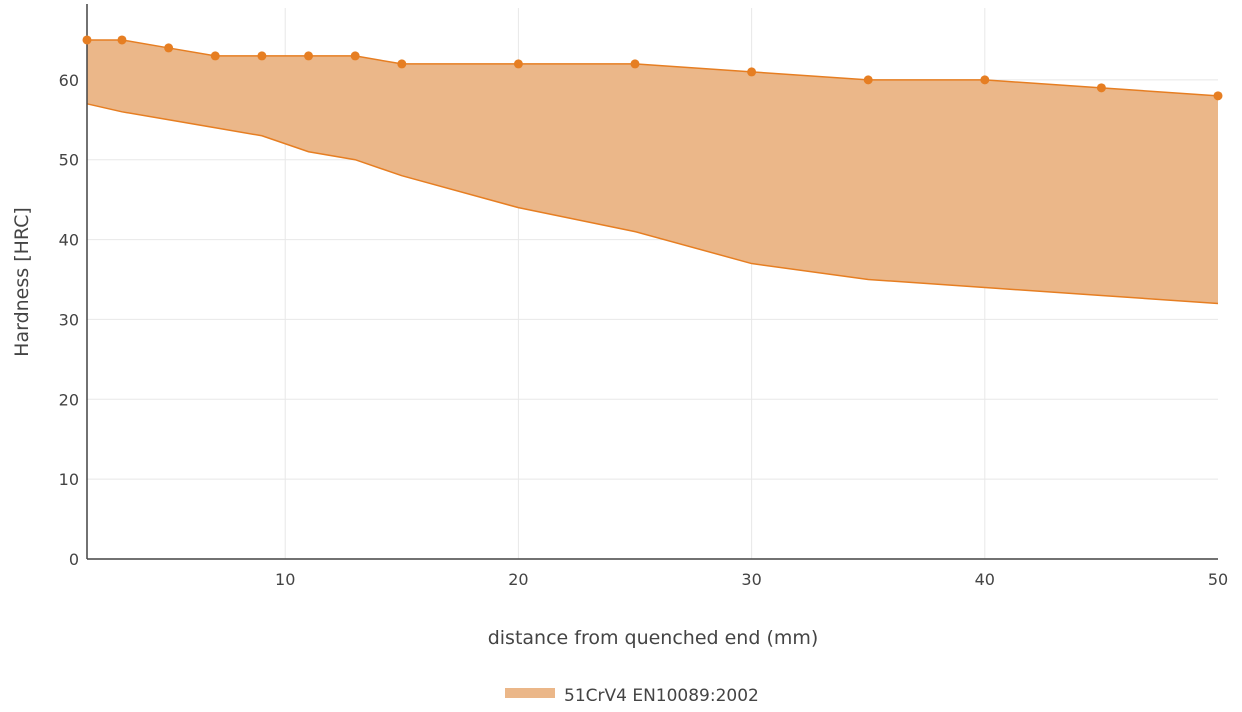 This screenshot has height=712, width=1242. I want to click on x-tick-label: 30, so click(751, 579).